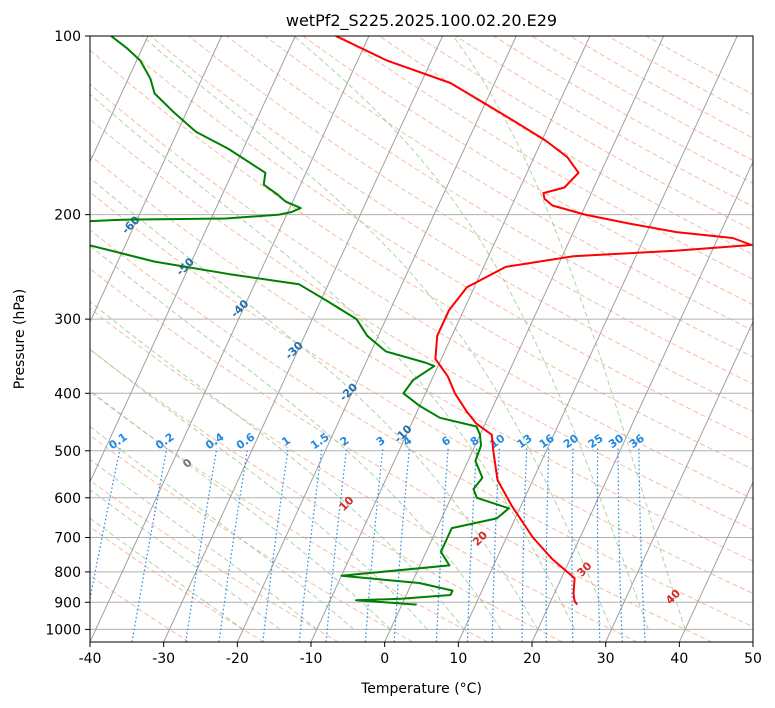 This screenshot has height=708, width=775. What do you see at coordinates (67, 573) in the screenshot?
I see `y-tick-label: 800` at bounding box center [67, 573].